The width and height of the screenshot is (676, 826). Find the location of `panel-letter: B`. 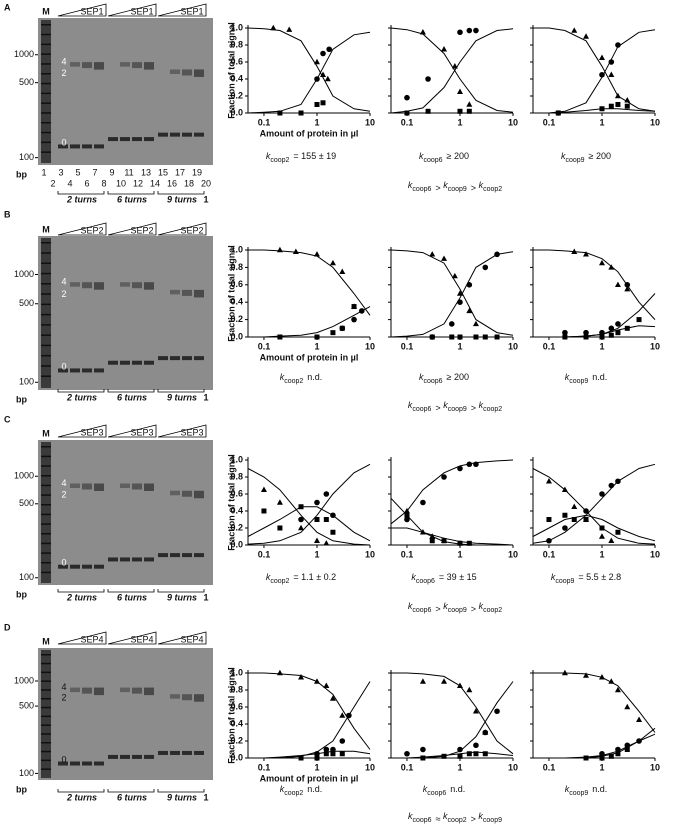

panel-letter: B is located at coordinates (7, 214).